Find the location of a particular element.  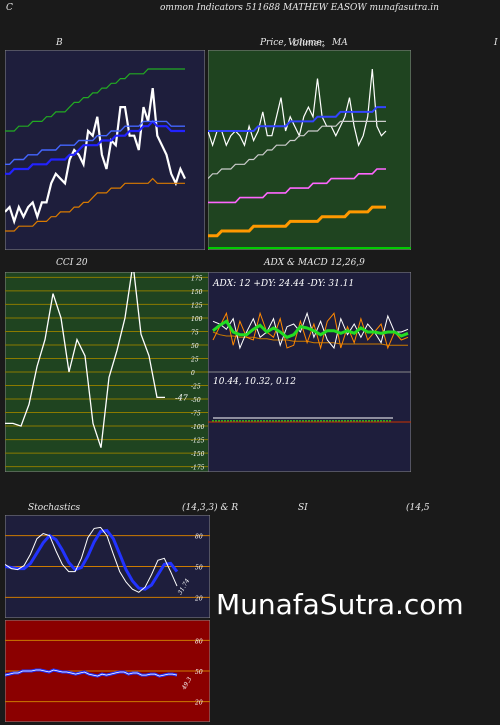

adx-macd-title: ADX & MACD 12,26,9 is located at coordinates (314, 263).